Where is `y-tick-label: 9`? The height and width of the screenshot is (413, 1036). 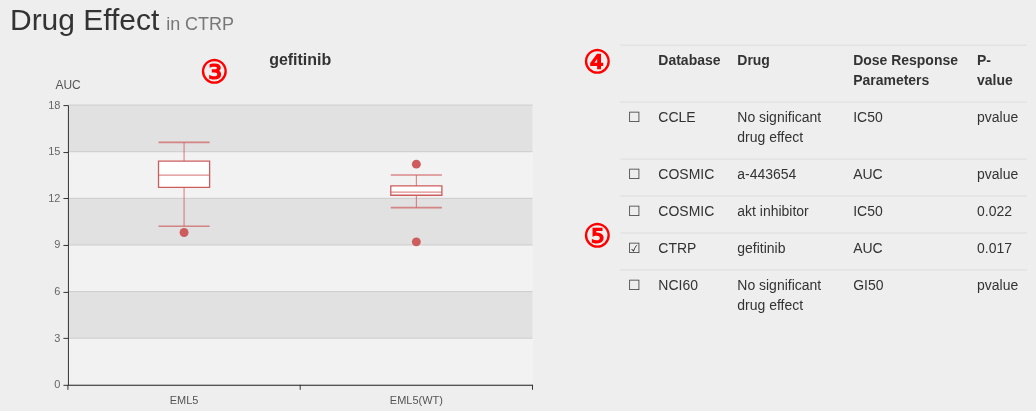 y-tick-label: 9 is located at coordinates (57, 244).